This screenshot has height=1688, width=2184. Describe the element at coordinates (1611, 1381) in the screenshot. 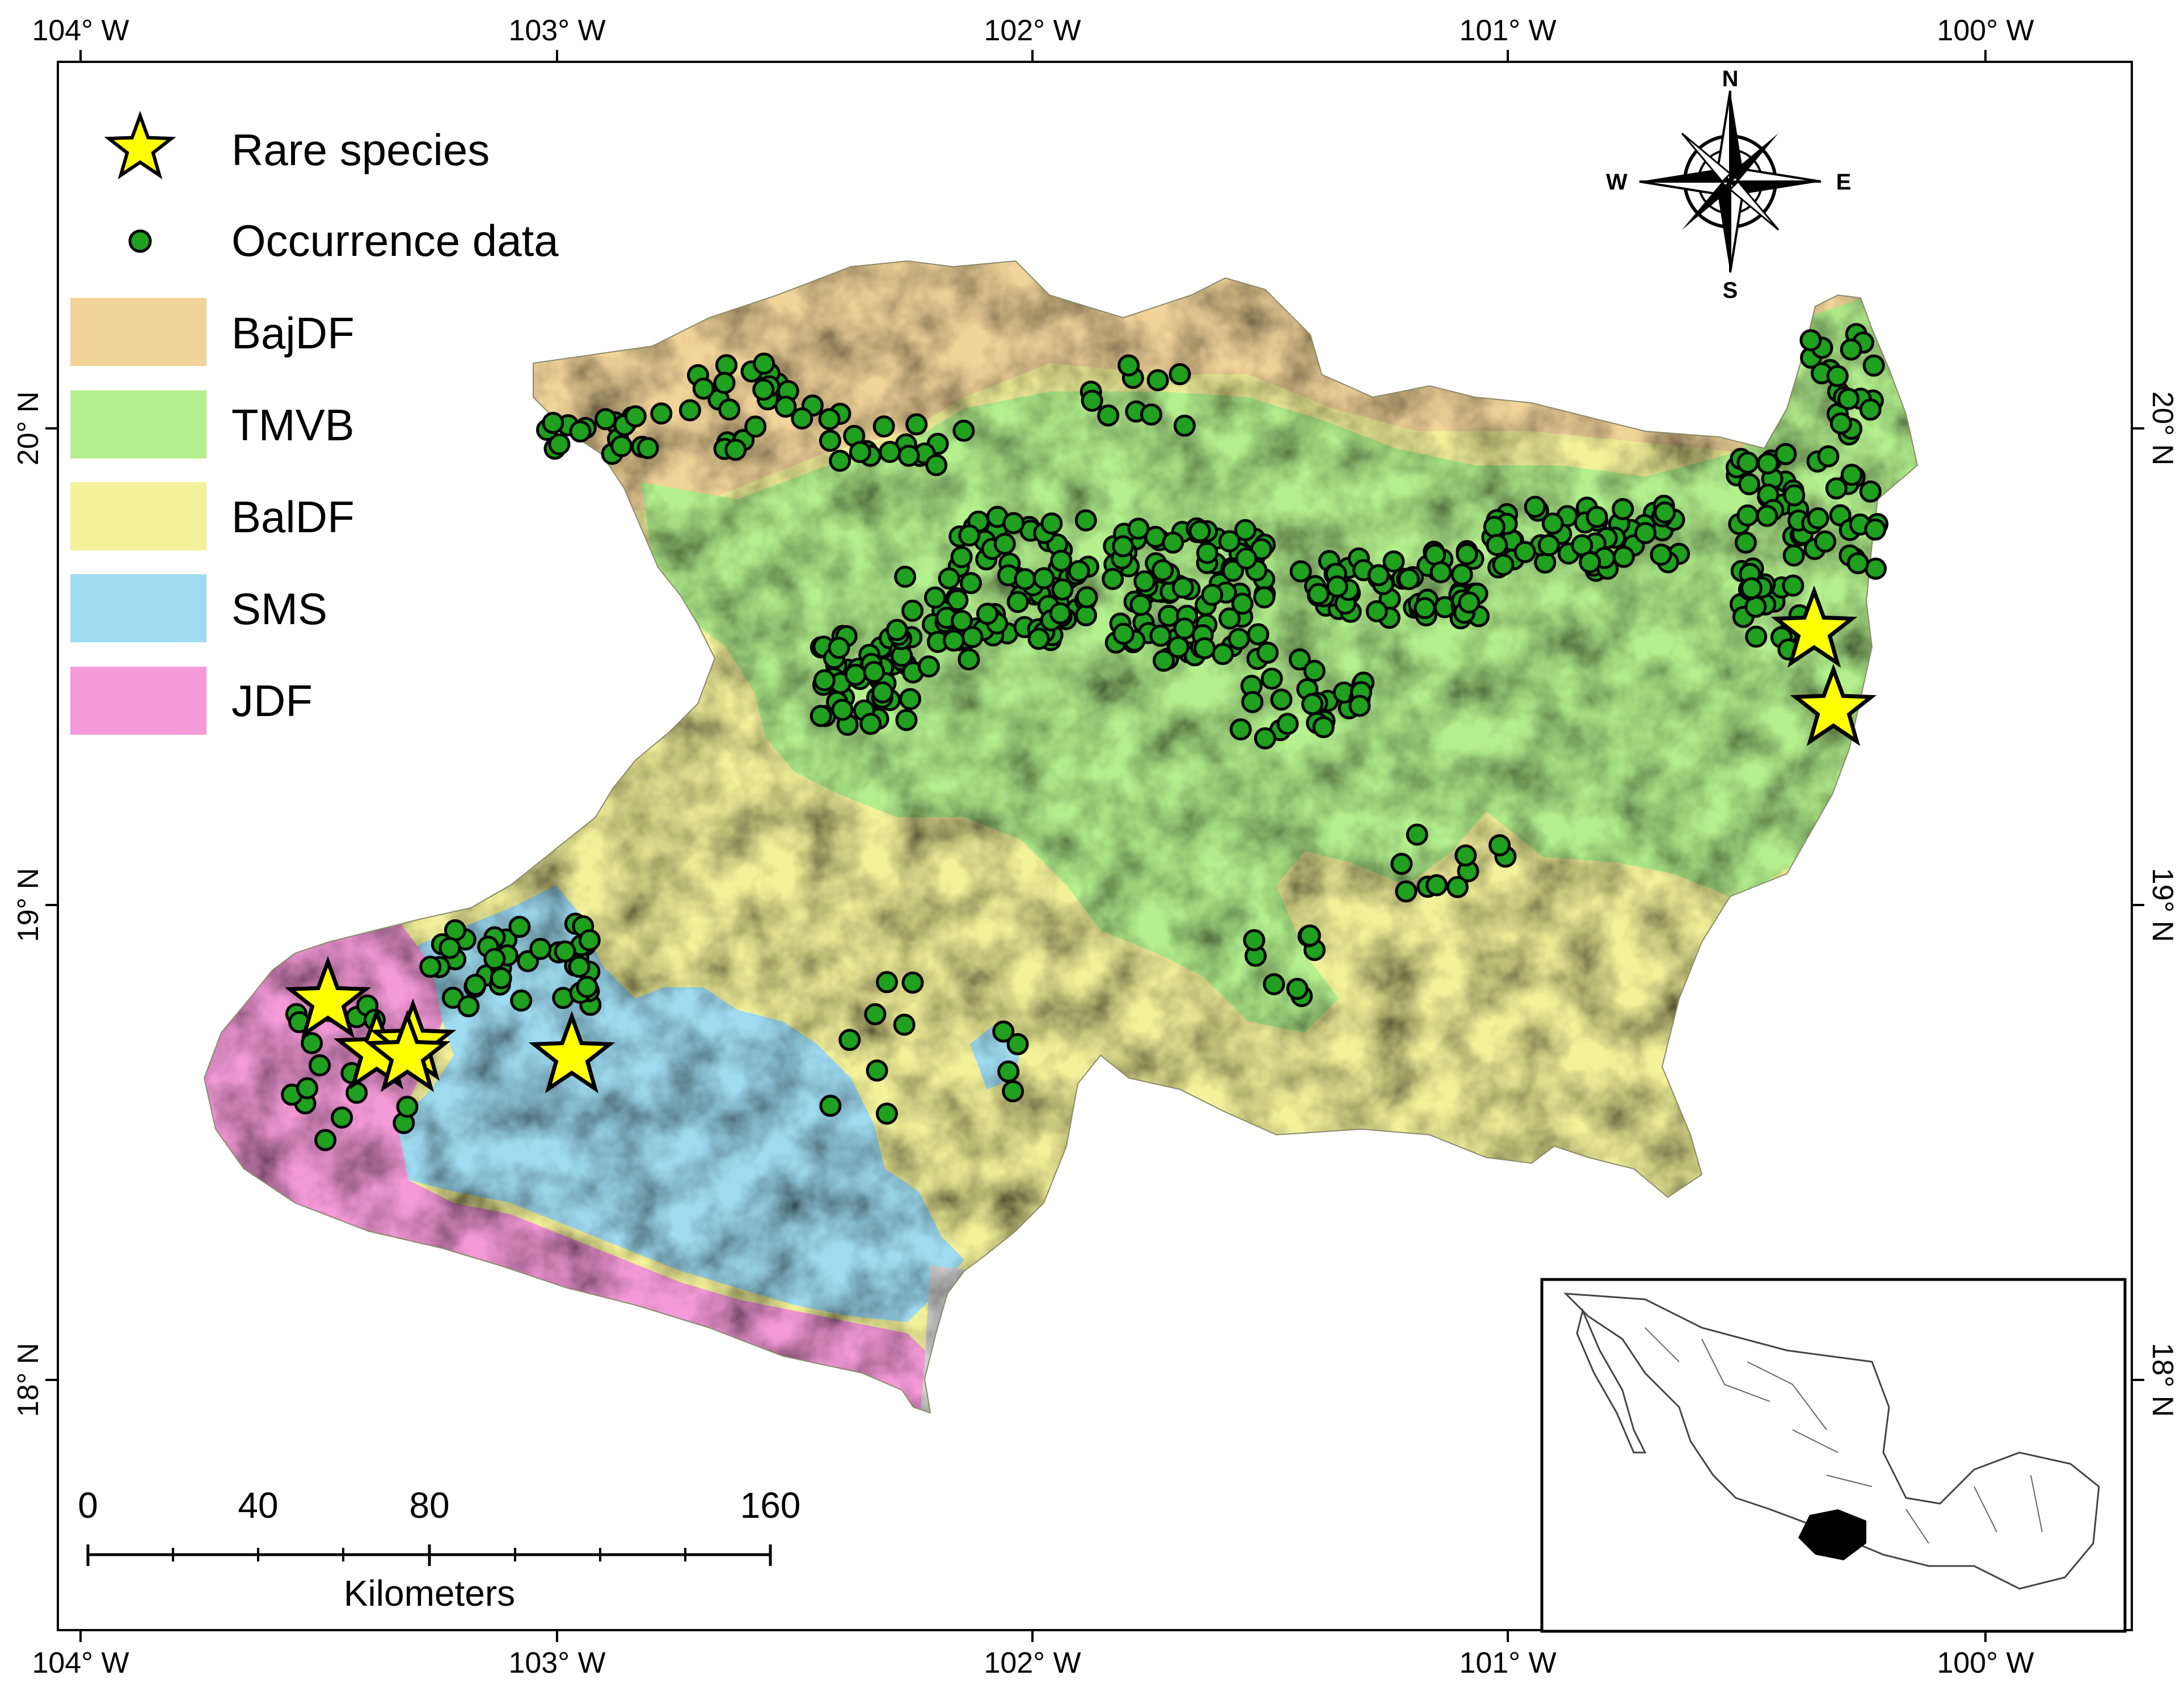

I see `inset-baja` at that location.